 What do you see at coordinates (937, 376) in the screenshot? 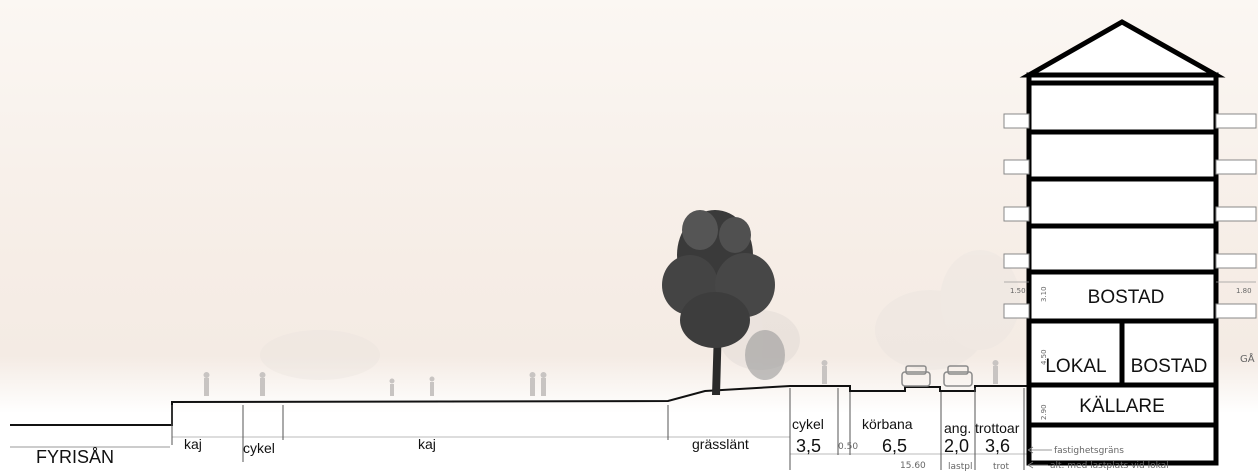
I see `car-icons` at bounding box center [937, 376].